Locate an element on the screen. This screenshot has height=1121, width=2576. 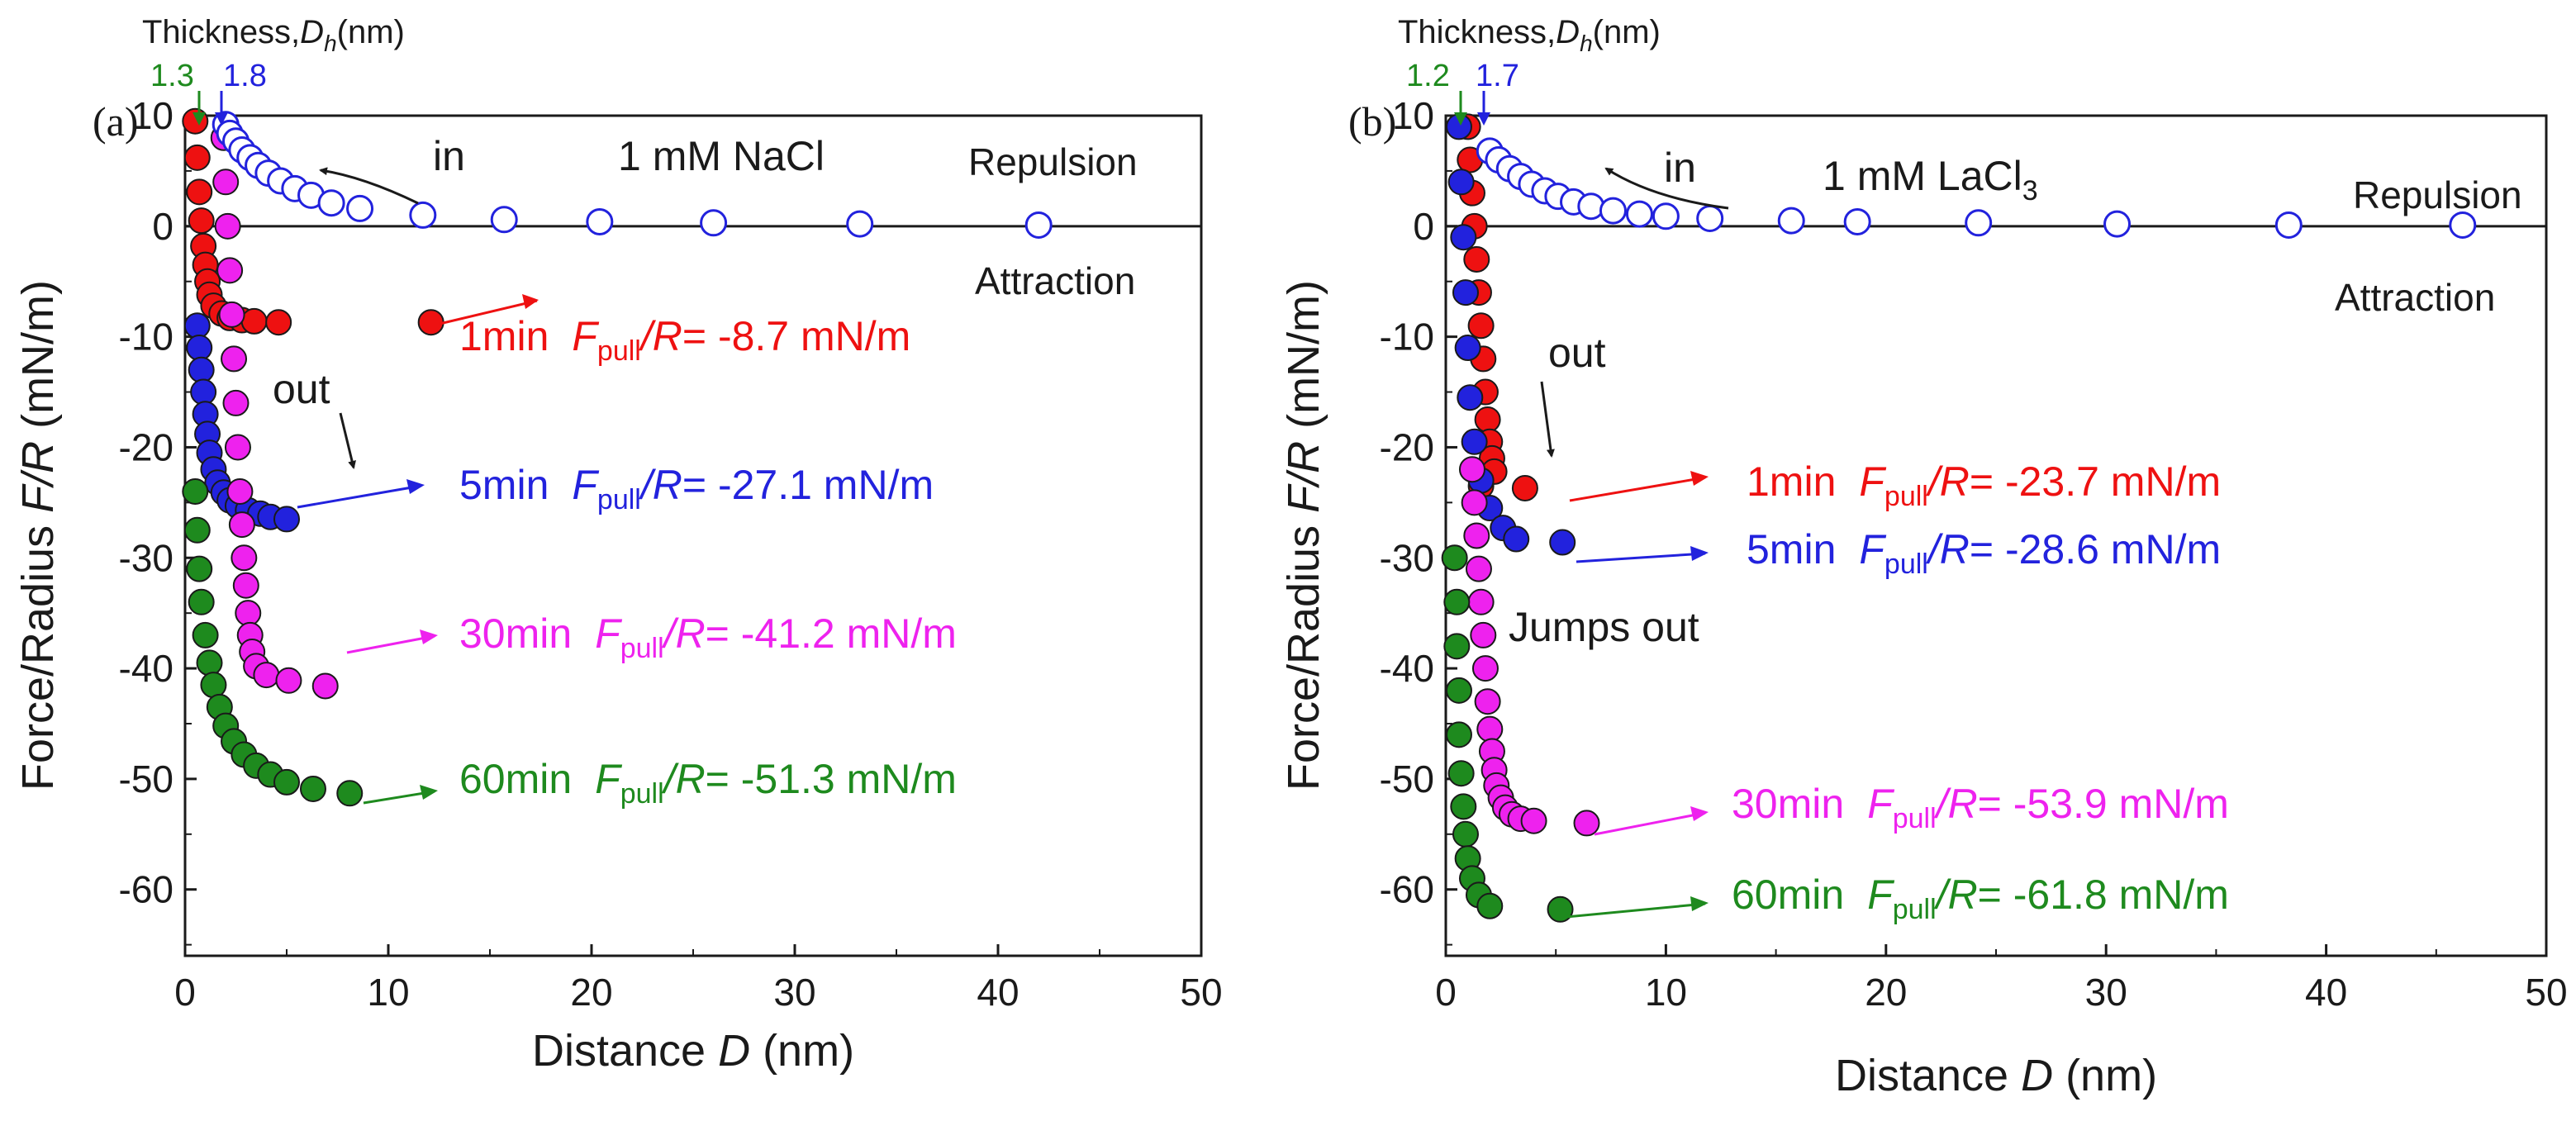
repulsion-label-b: Repulsion is located at coordinates (2437, 194).